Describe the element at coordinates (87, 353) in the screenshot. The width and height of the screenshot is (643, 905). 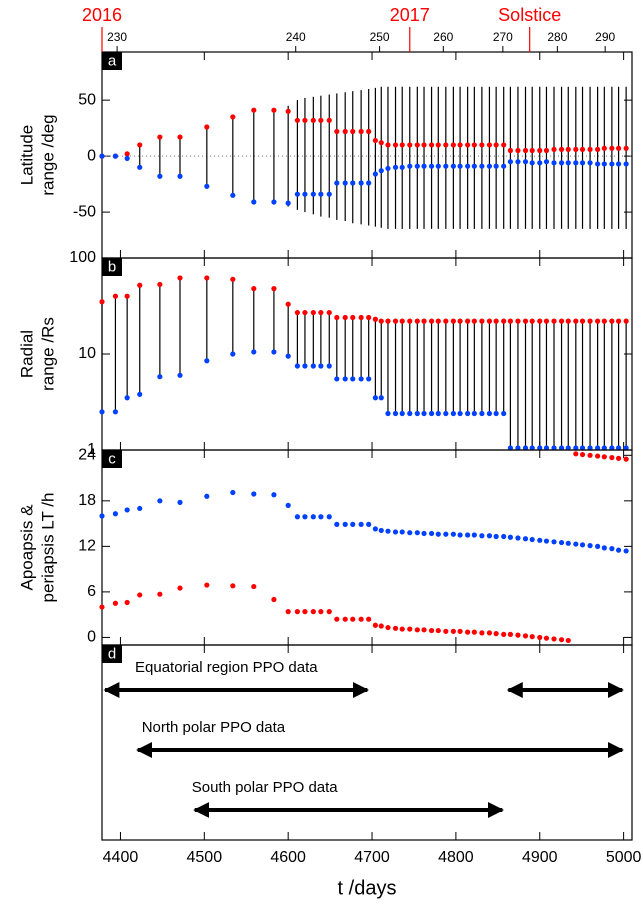
I see `y-tick-label: 10` at that location.